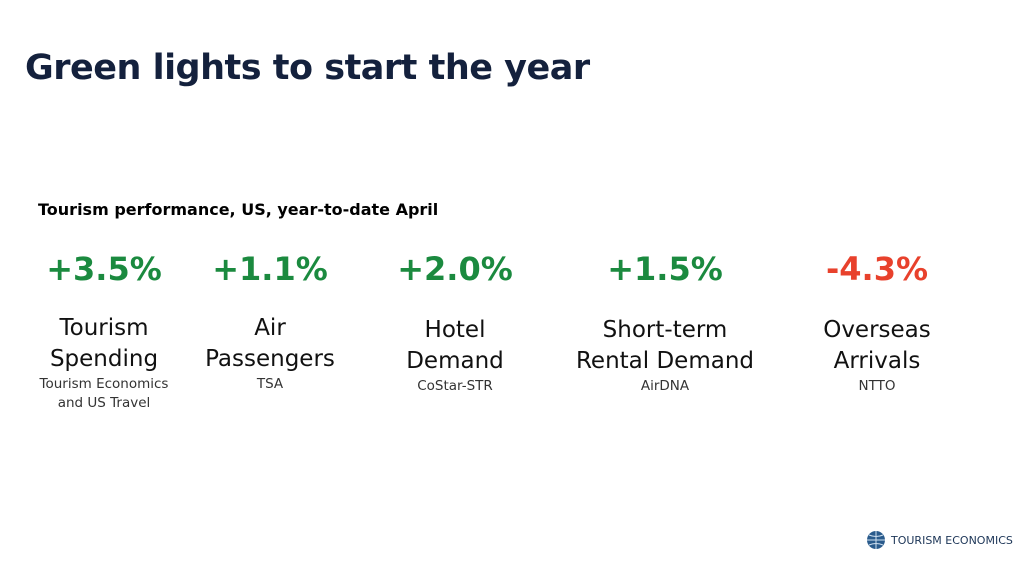 Image resolution: width=1024 pixels, height=566 pixels. What do you see at coordinates (665, 346) in the screenshot?
I see `metric-label: Short-term Rental Demand` at bounding box center [665, 346].